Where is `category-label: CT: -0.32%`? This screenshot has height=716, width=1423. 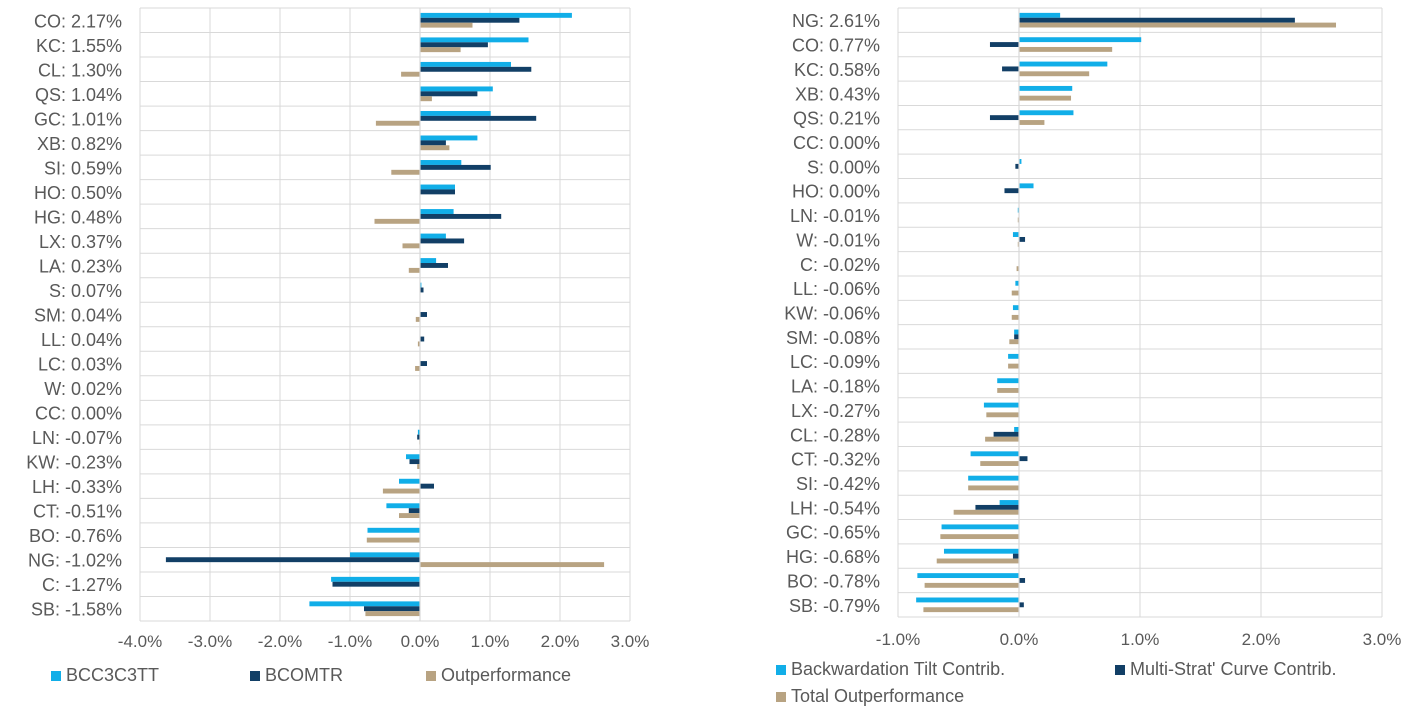
category-label: CT: -0.32% is located at coordinates (835, 460).